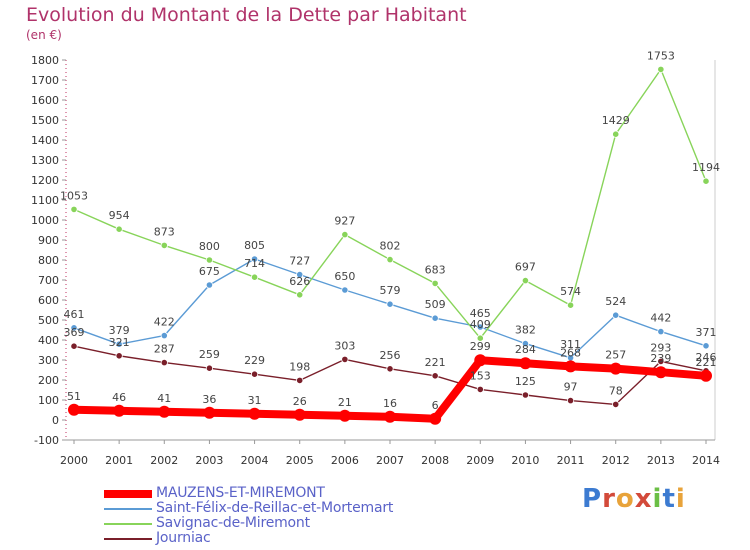  What do you see at coordinates (48, 240) in the screenshot?
I see `y-tick-label: 900` at bounding box center [48, 240].